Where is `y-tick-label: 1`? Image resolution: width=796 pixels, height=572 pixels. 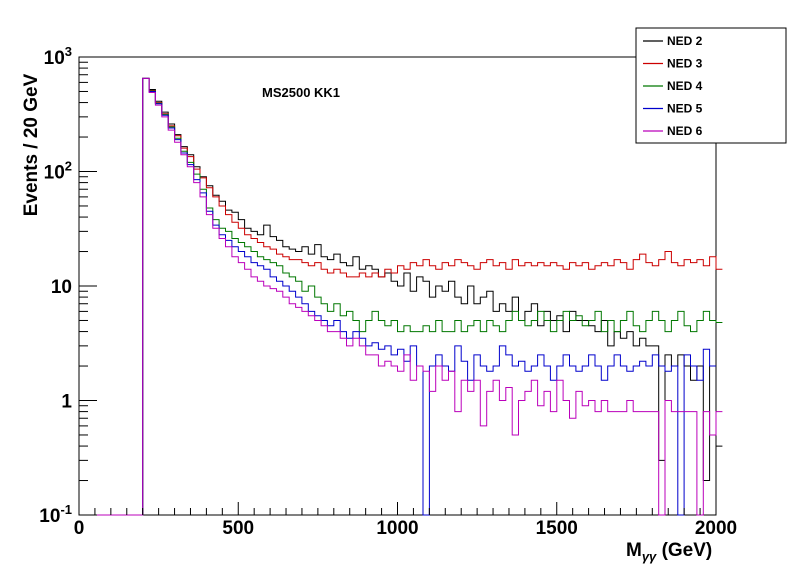
y-tick-label: 1 is located at coordinates (66, 402).